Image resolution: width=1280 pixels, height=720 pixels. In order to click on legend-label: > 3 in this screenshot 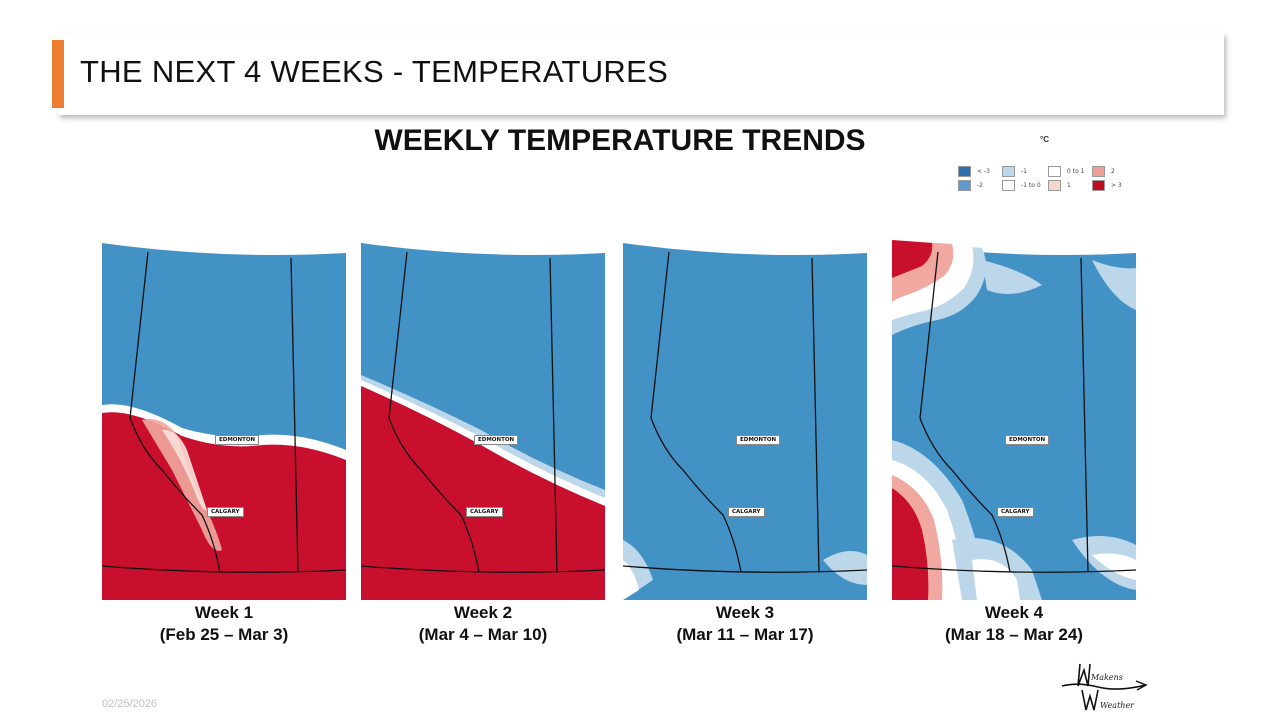, I will do `click(1116, 185)`.